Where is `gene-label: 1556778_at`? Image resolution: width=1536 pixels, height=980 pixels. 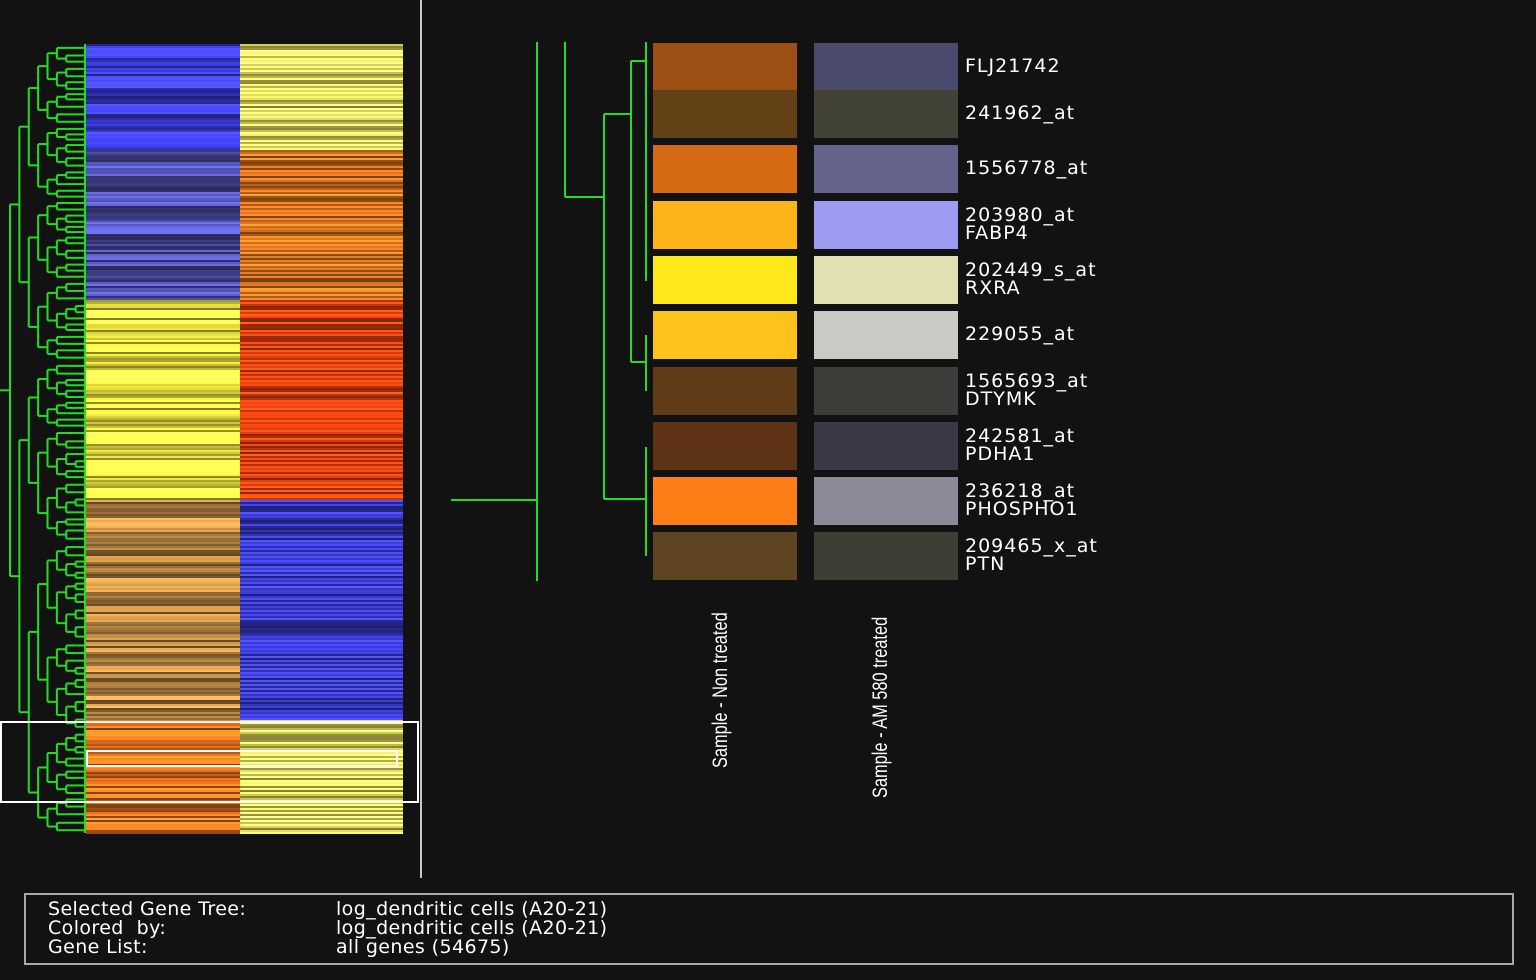
gene-label: 1556778_at is located at coordinates (1026, 168).